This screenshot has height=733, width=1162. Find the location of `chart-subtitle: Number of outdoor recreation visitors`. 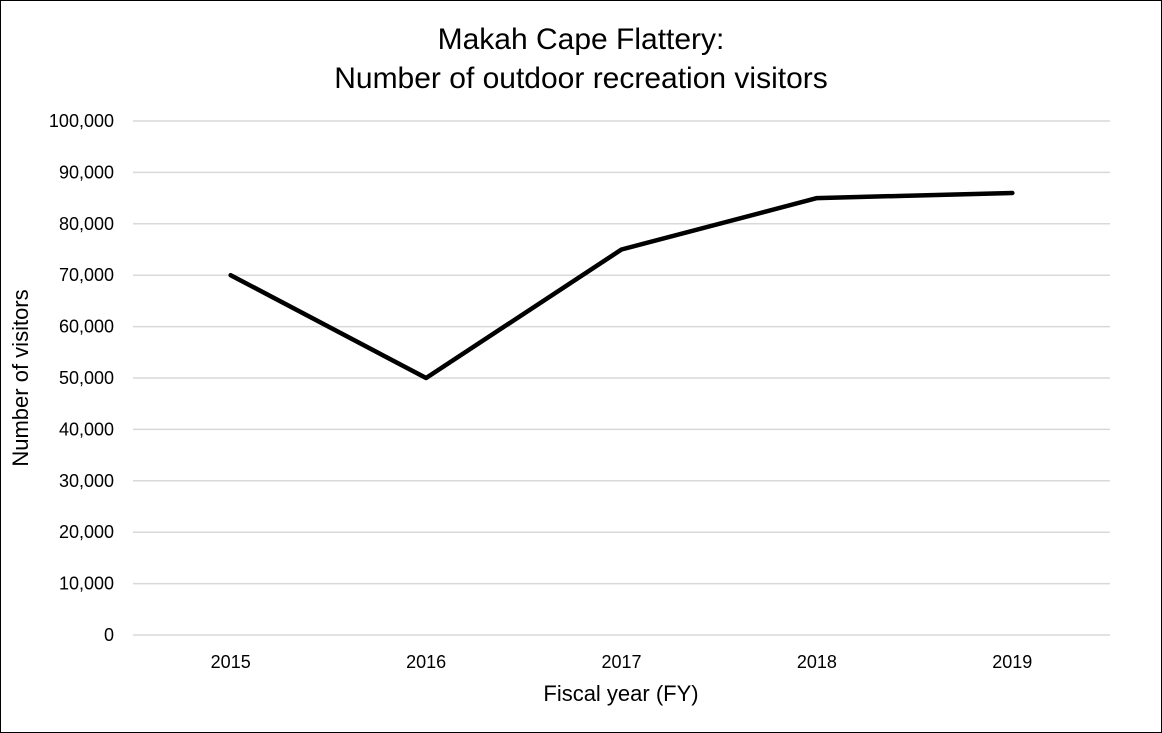

chart-subtitle: Number of outdoor recreation visitors is located at coordinates (581, 78).